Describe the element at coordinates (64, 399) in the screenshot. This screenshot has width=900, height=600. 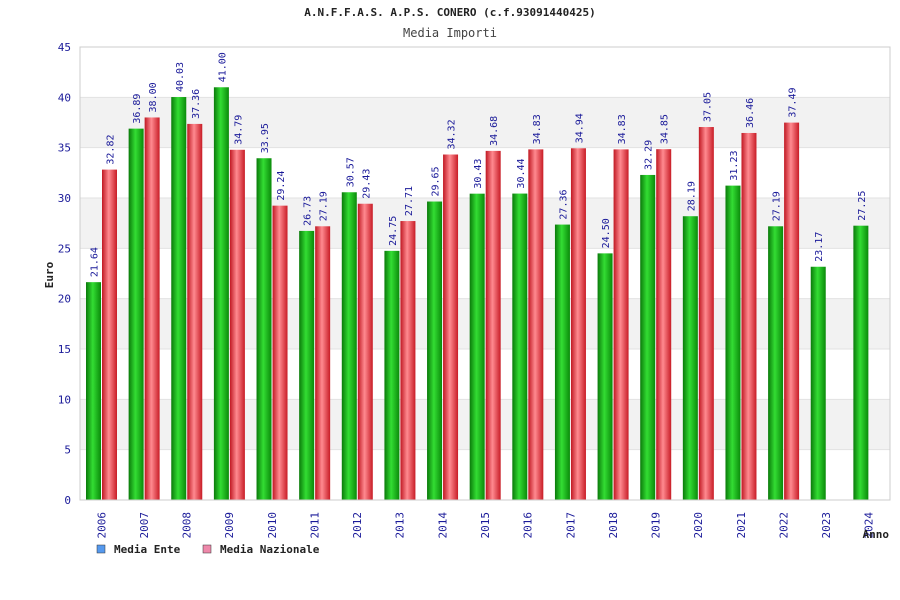
I see `y-tick-label: 10` at that location.